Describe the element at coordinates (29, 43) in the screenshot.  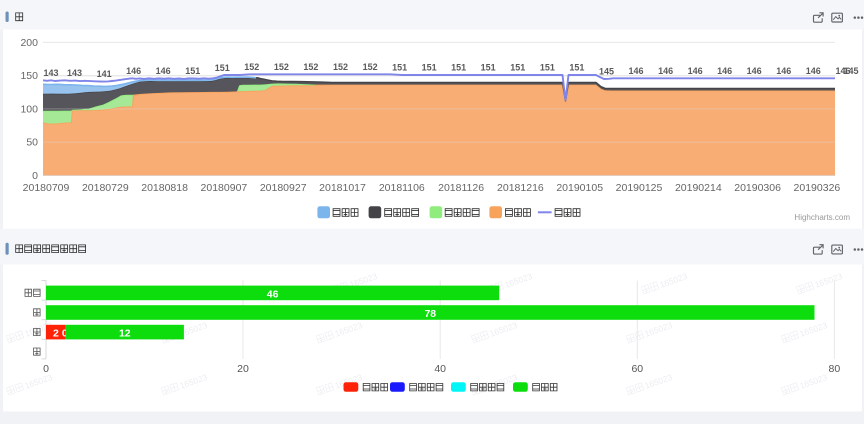
I see `svg-text: 200` at that location.